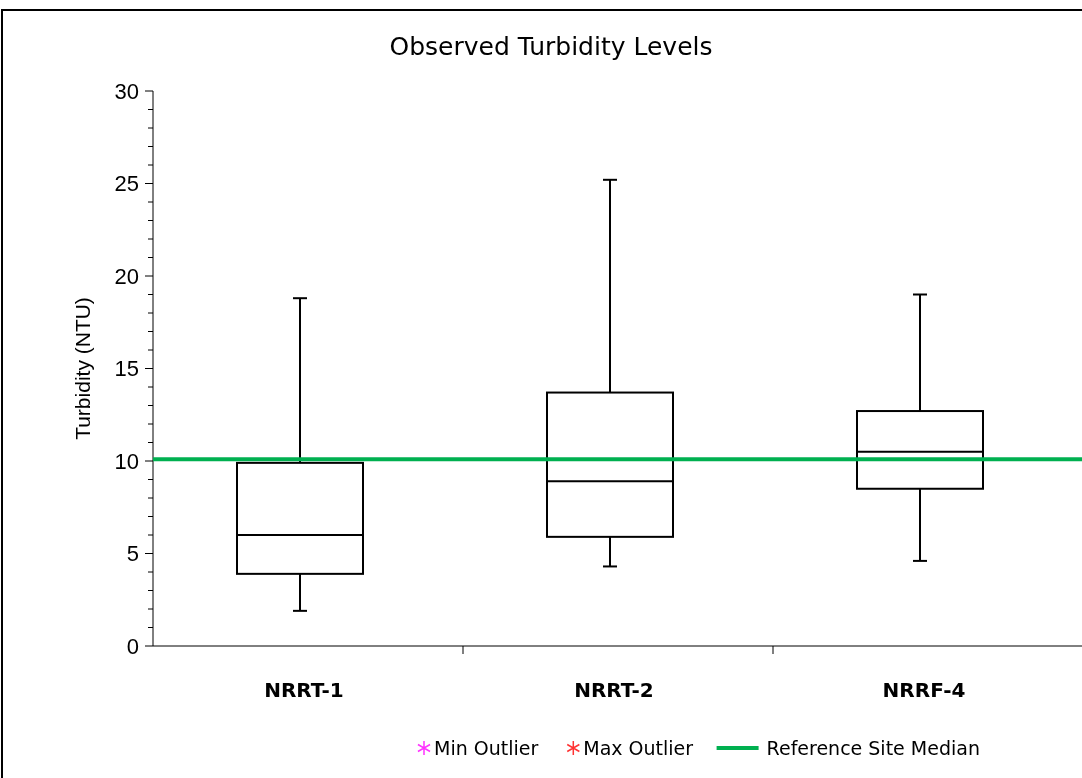 The image size is (1082, 778). What do you see at coordinates (132, 646) in the screenshot?
I see `y-tick-label: 0` at bounding box center [132, 646].